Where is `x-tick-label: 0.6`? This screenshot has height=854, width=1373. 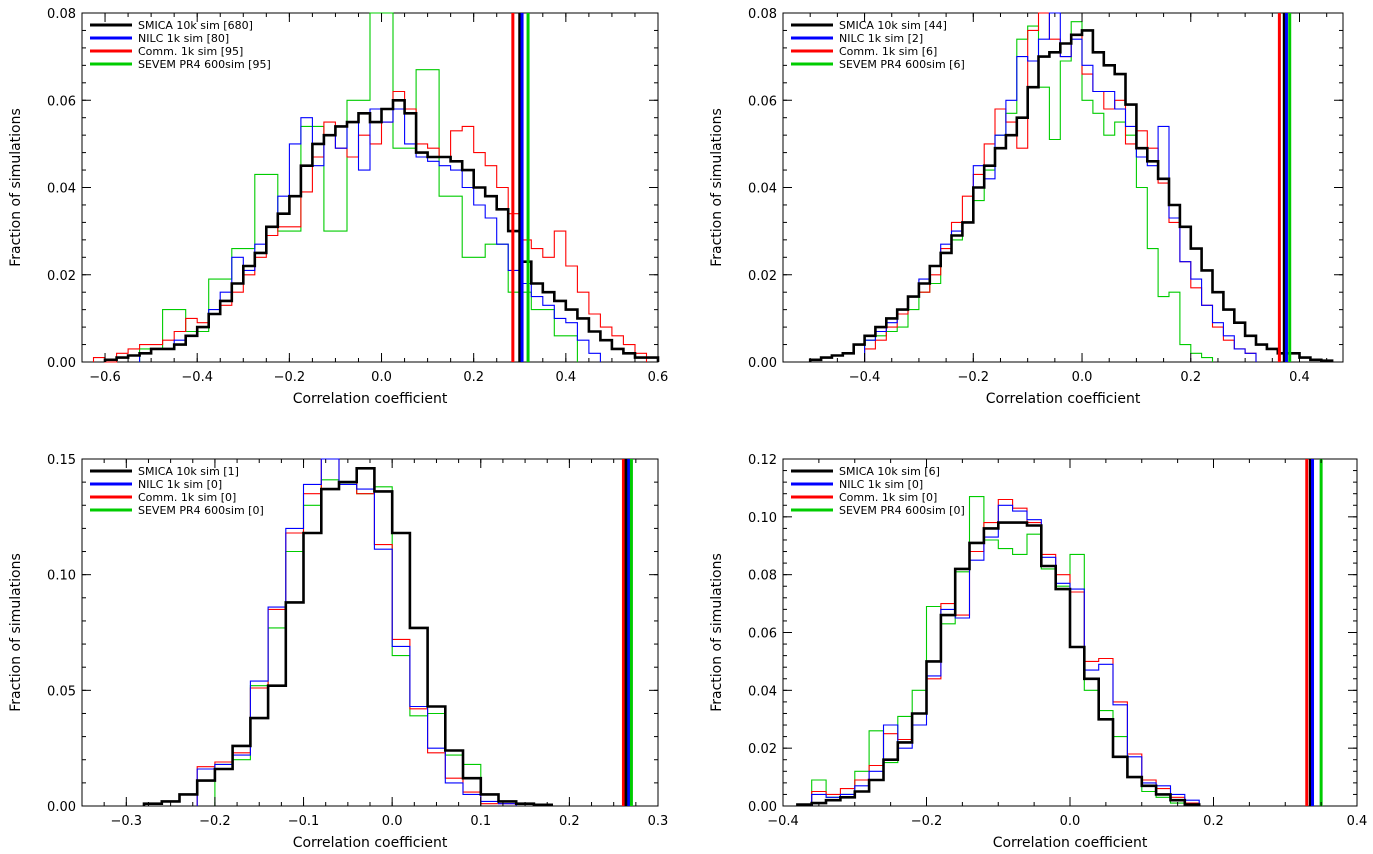
x-tick-label: 0.6 is located at coordinates (658, 377).